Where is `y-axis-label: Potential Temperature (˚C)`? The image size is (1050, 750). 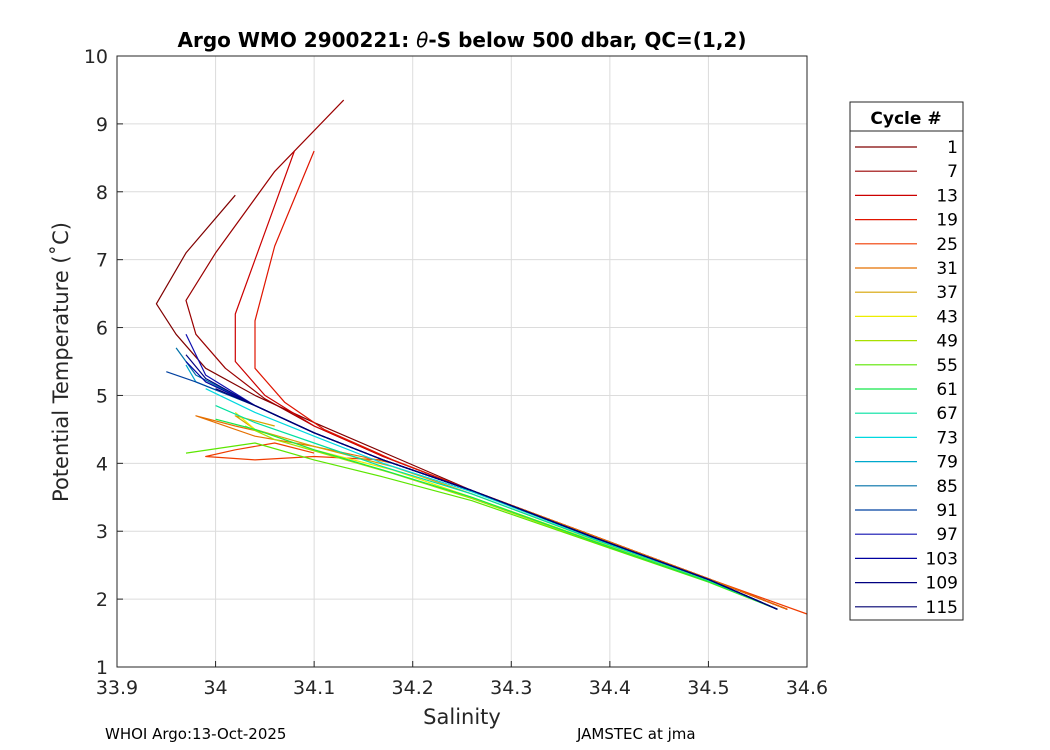
y-axis-label: Potential Temperature (˚C) is located at coordinates (61, 362).